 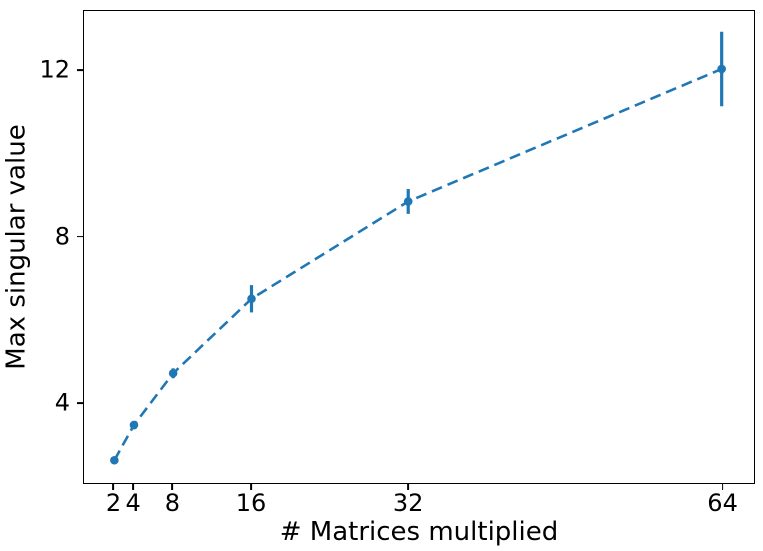 What do you see at coordinates (62, 402) in the screenshot?
I see `y-tick-label: 4` at bounding box center [62, 402].